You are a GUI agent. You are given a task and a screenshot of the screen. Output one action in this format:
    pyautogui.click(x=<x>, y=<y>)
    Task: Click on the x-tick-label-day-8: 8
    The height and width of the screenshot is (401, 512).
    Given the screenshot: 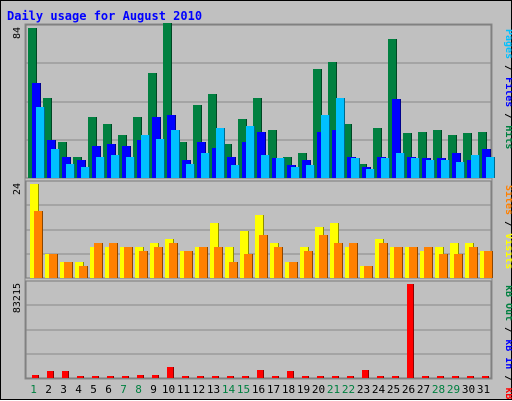 What is the action you would take?
    pyautogui.click(x=138, y=389)
    